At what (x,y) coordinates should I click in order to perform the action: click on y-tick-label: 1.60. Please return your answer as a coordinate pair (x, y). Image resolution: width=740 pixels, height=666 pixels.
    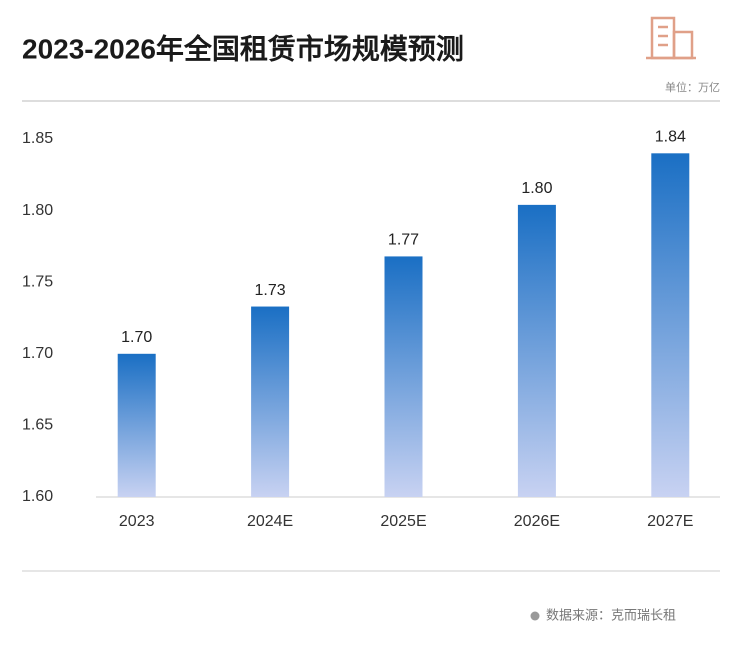
    Looking at the image, I should click on (37, 496).